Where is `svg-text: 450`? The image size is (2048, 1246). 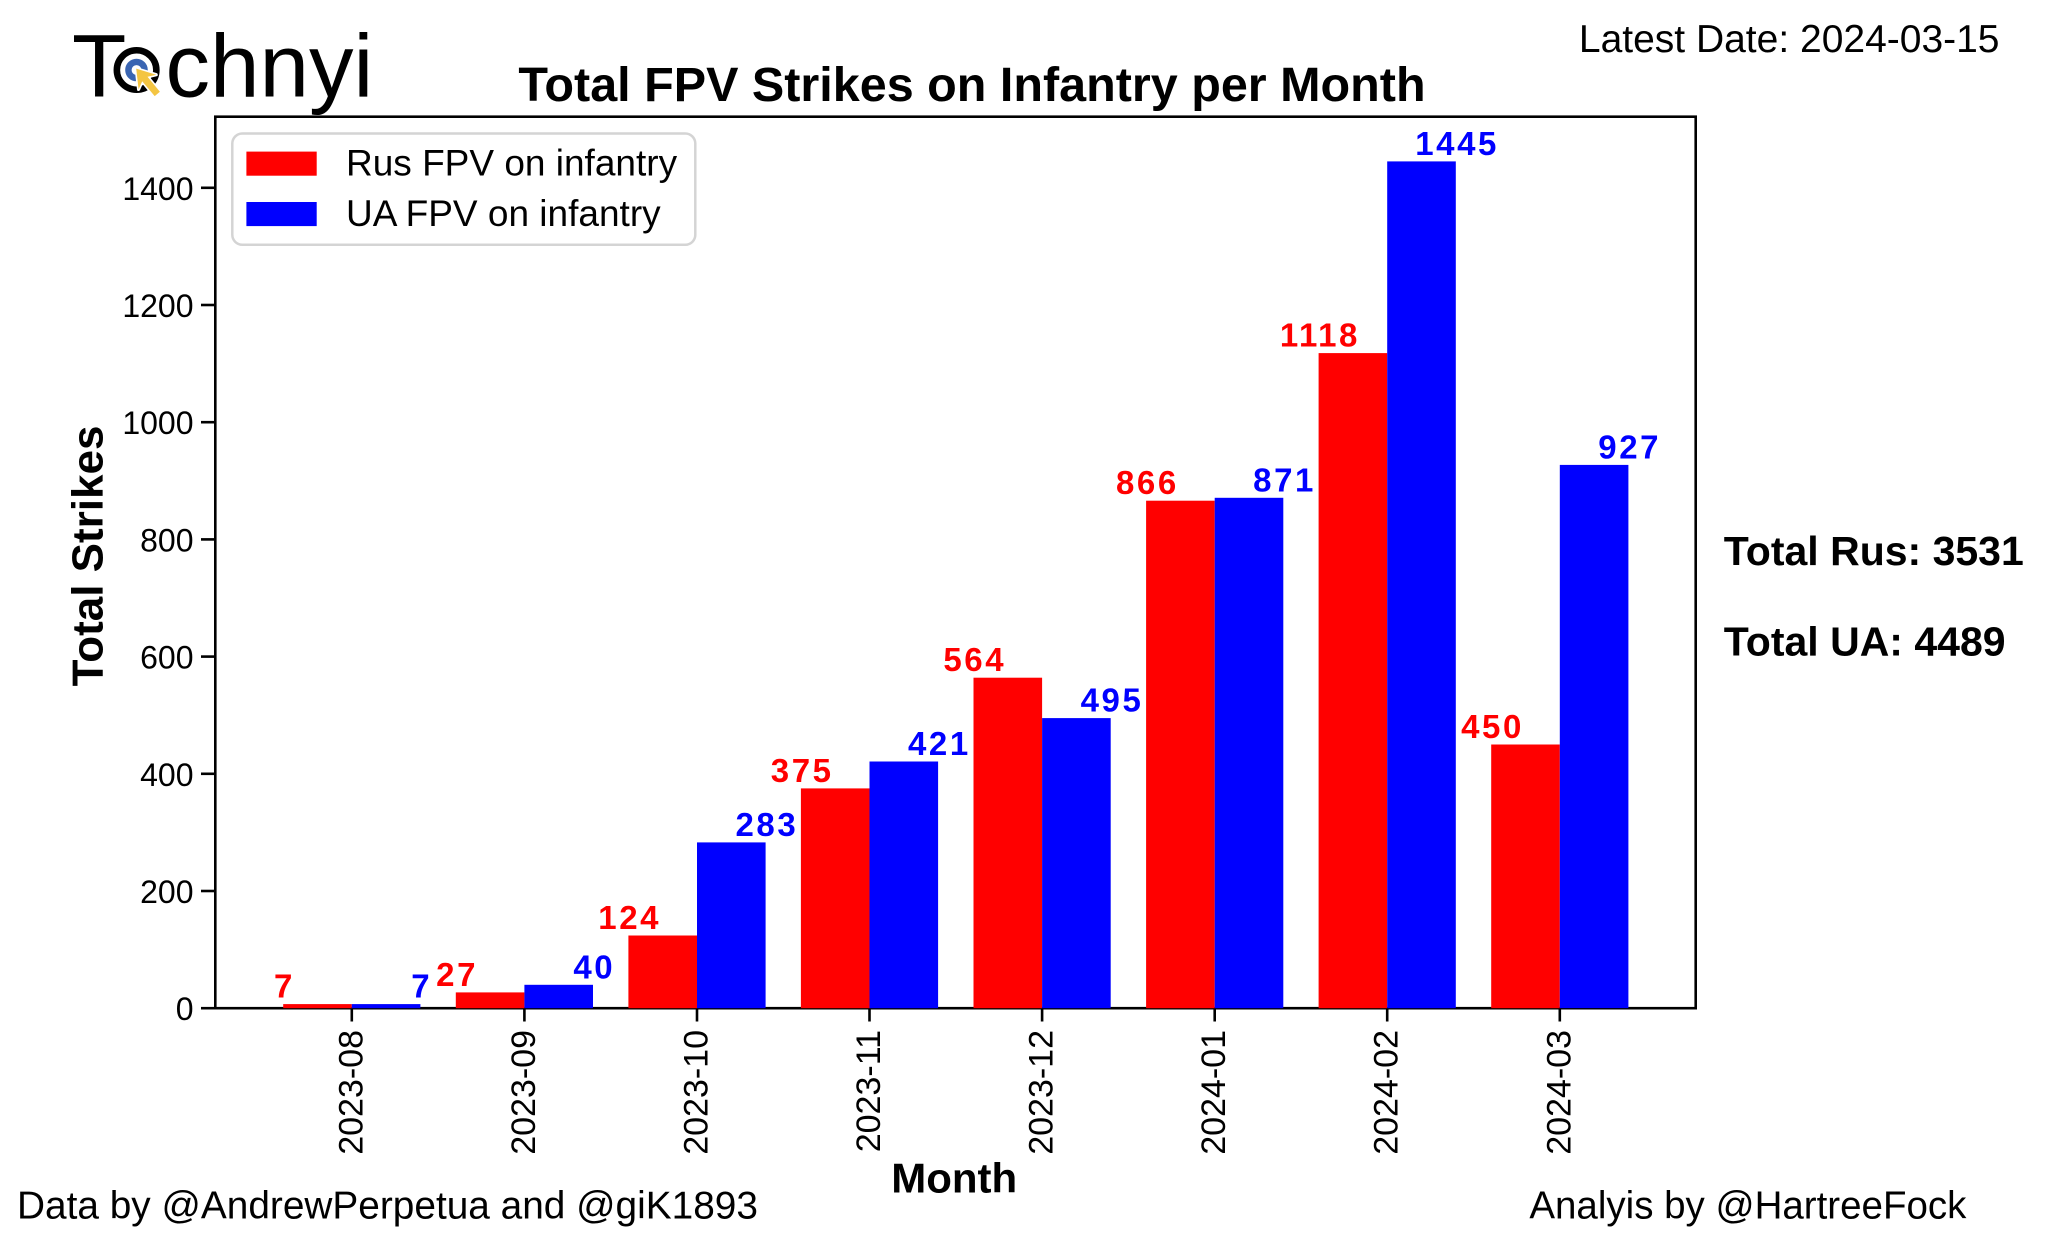
svg-text: 450 is located at coordinates (1492, 726).